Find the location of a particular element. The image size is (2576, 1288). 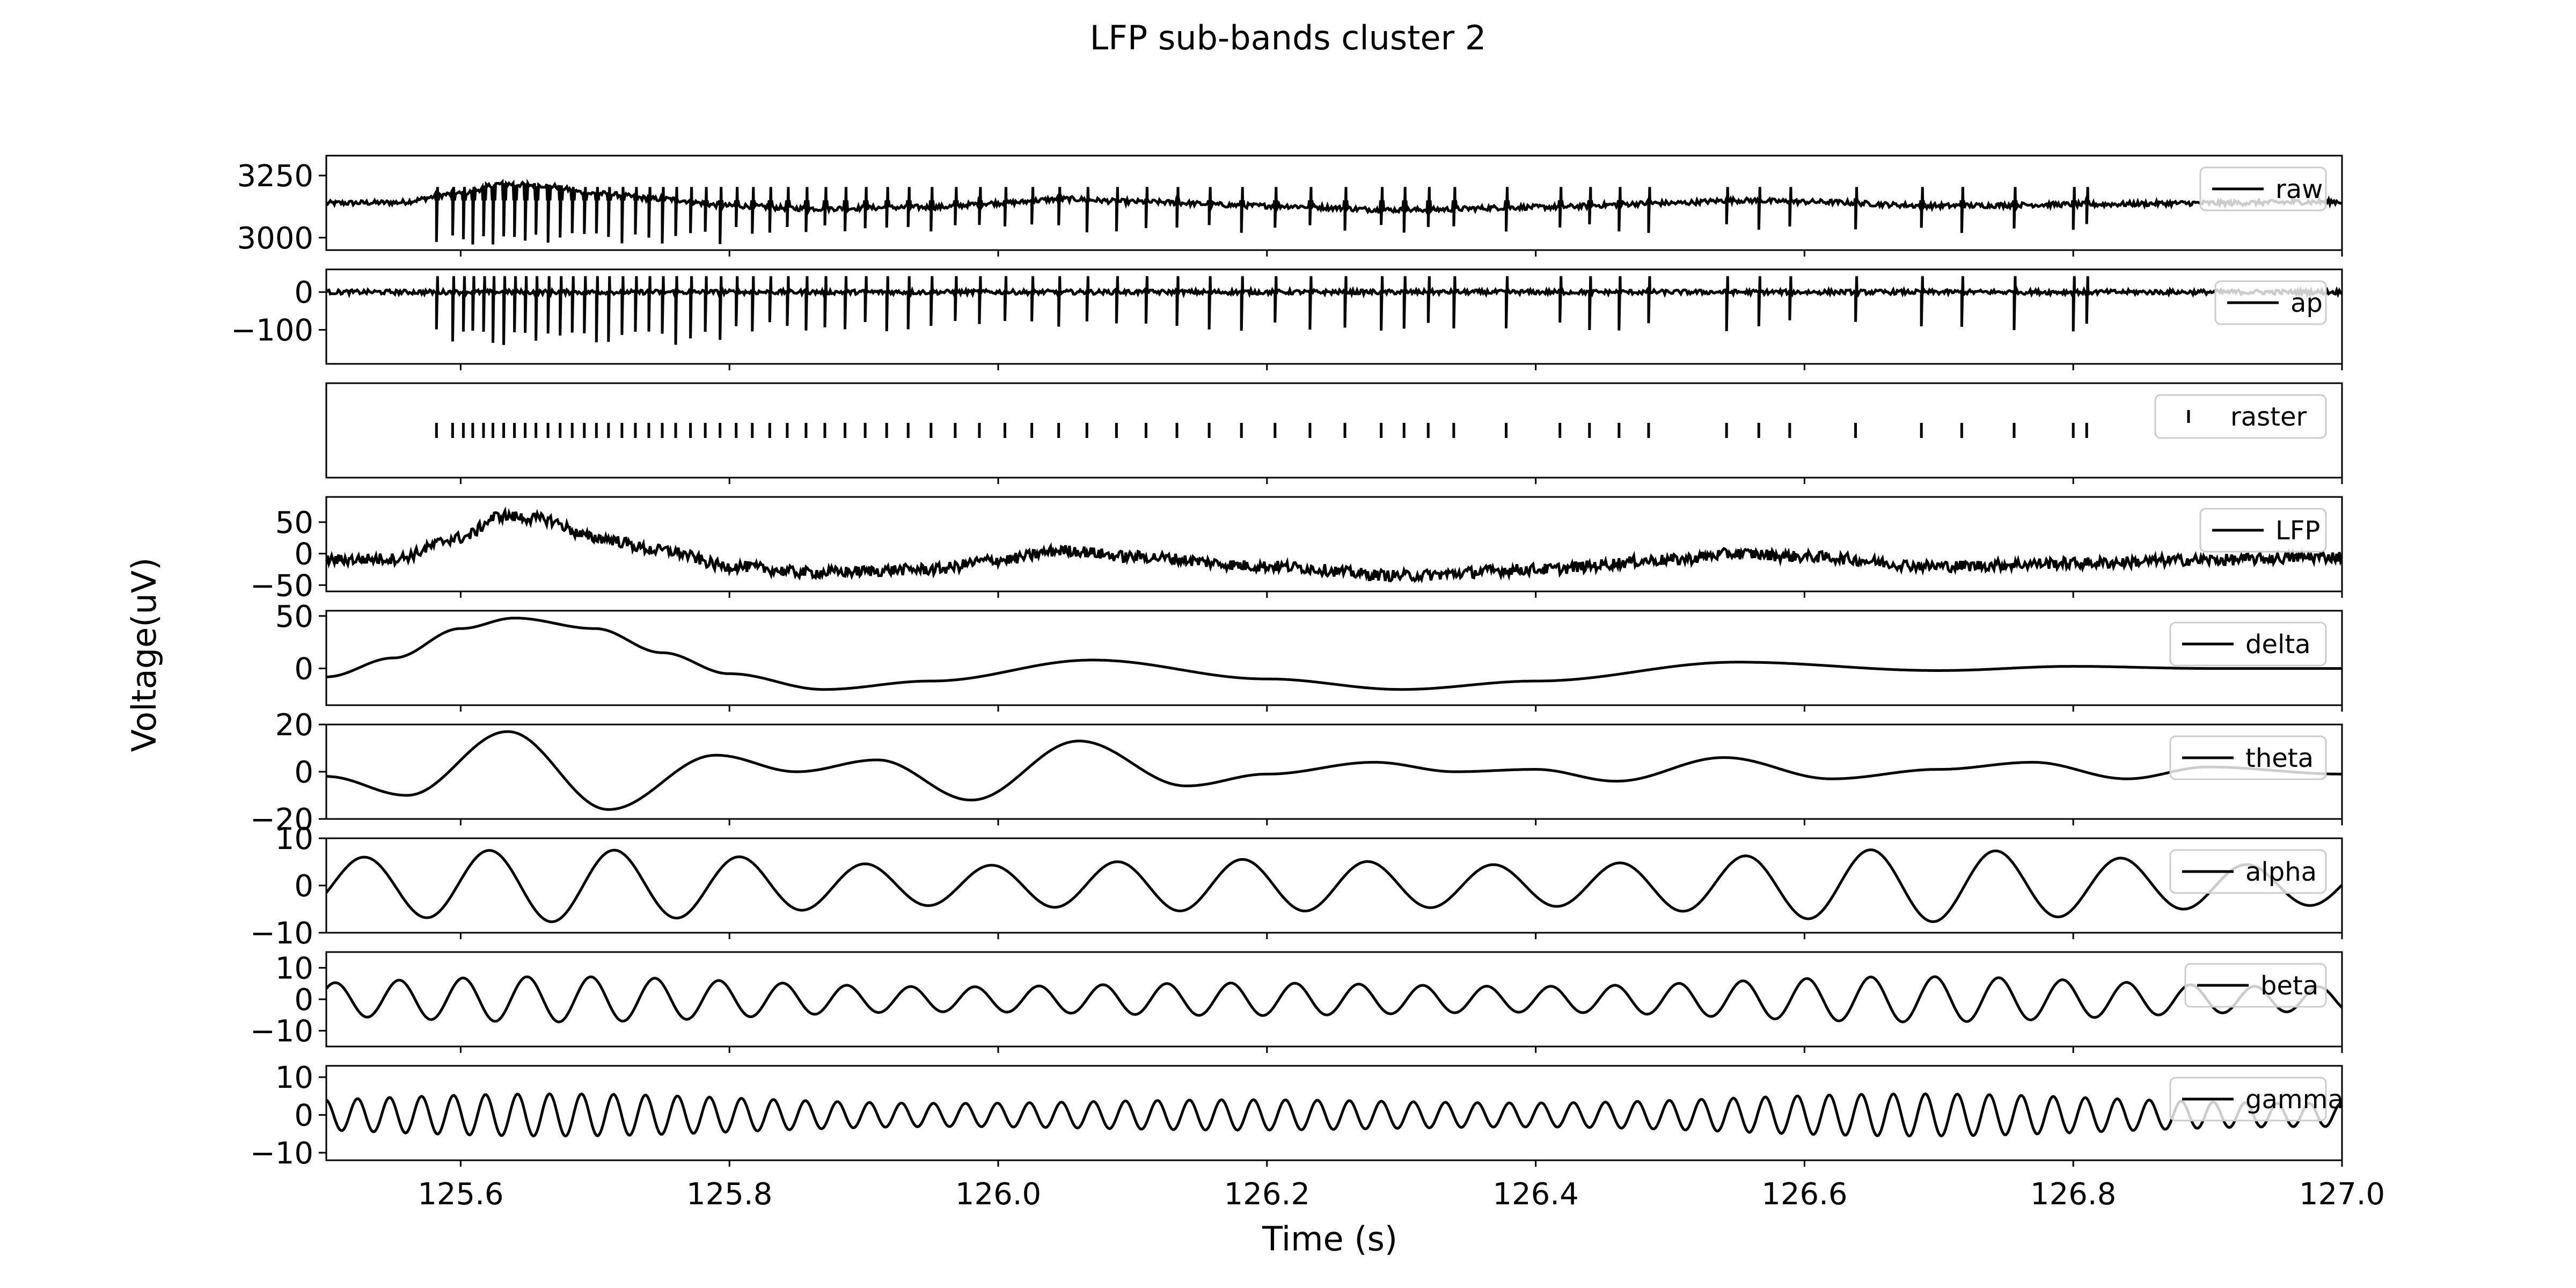

legend-label: LFP is located at coordinates (2297, 531).